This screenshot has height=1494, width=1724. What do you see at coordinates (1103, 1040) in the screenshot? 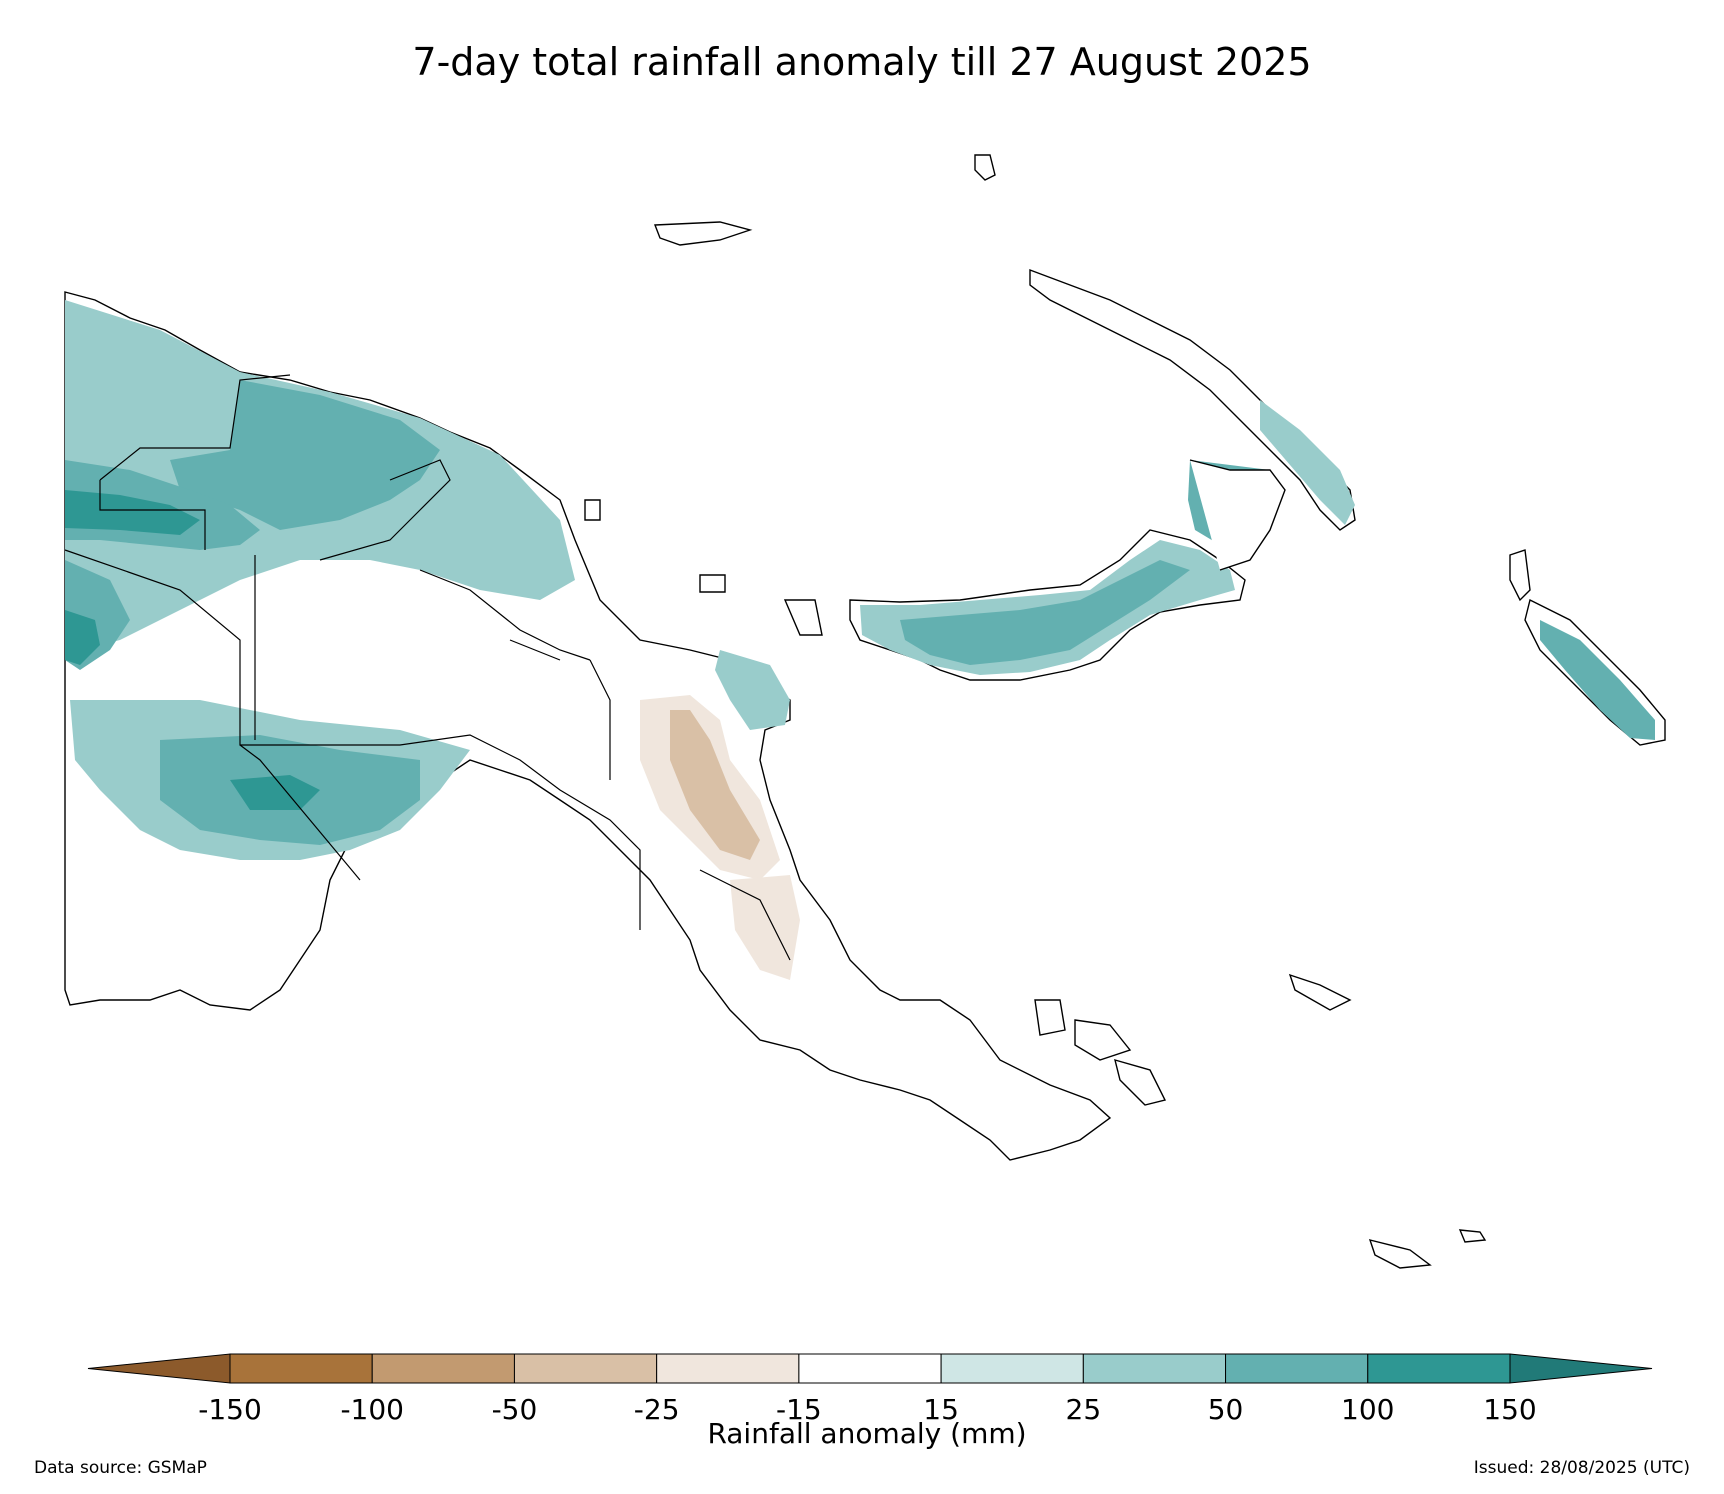
I see `fergusson-island` at bounding box center [1103, 1040].